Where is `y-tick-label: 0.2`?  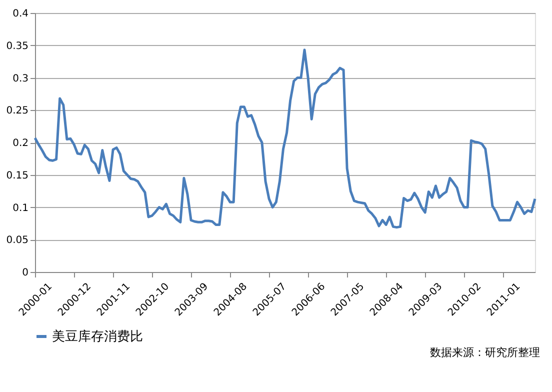 y-tick-label: 0.2 is located at coordinates (20, 143).